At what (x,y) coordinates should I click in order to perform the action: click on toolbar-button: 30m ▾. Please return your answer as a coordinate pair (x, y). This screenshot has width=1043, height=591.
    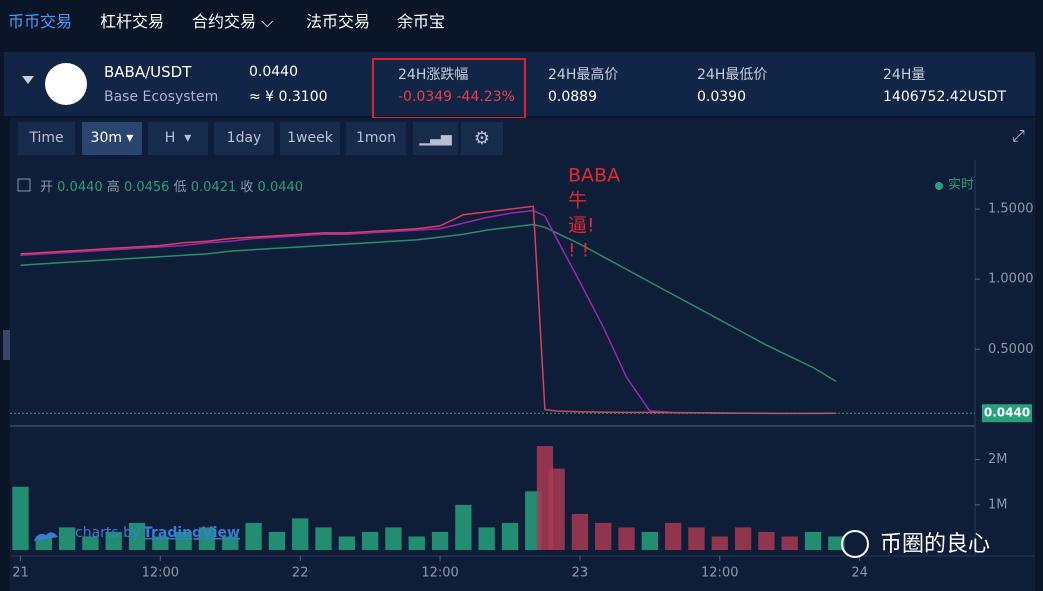
    Looking at the image, I should click on (112, 138).